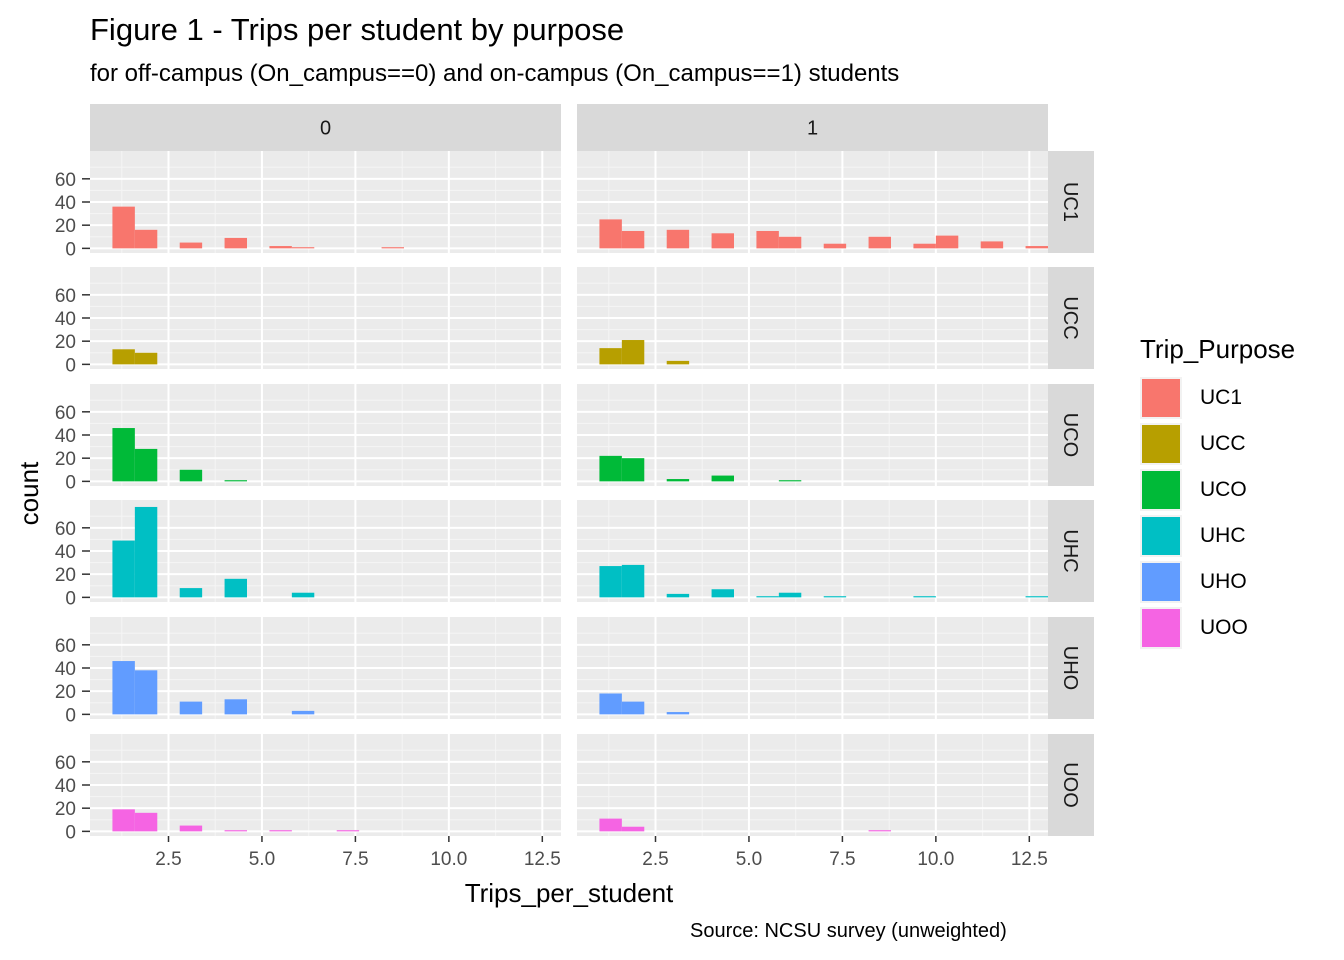 This screenshot has height=960, width=1344. I want to click on legend-label: UCC, so click(1223, 443).